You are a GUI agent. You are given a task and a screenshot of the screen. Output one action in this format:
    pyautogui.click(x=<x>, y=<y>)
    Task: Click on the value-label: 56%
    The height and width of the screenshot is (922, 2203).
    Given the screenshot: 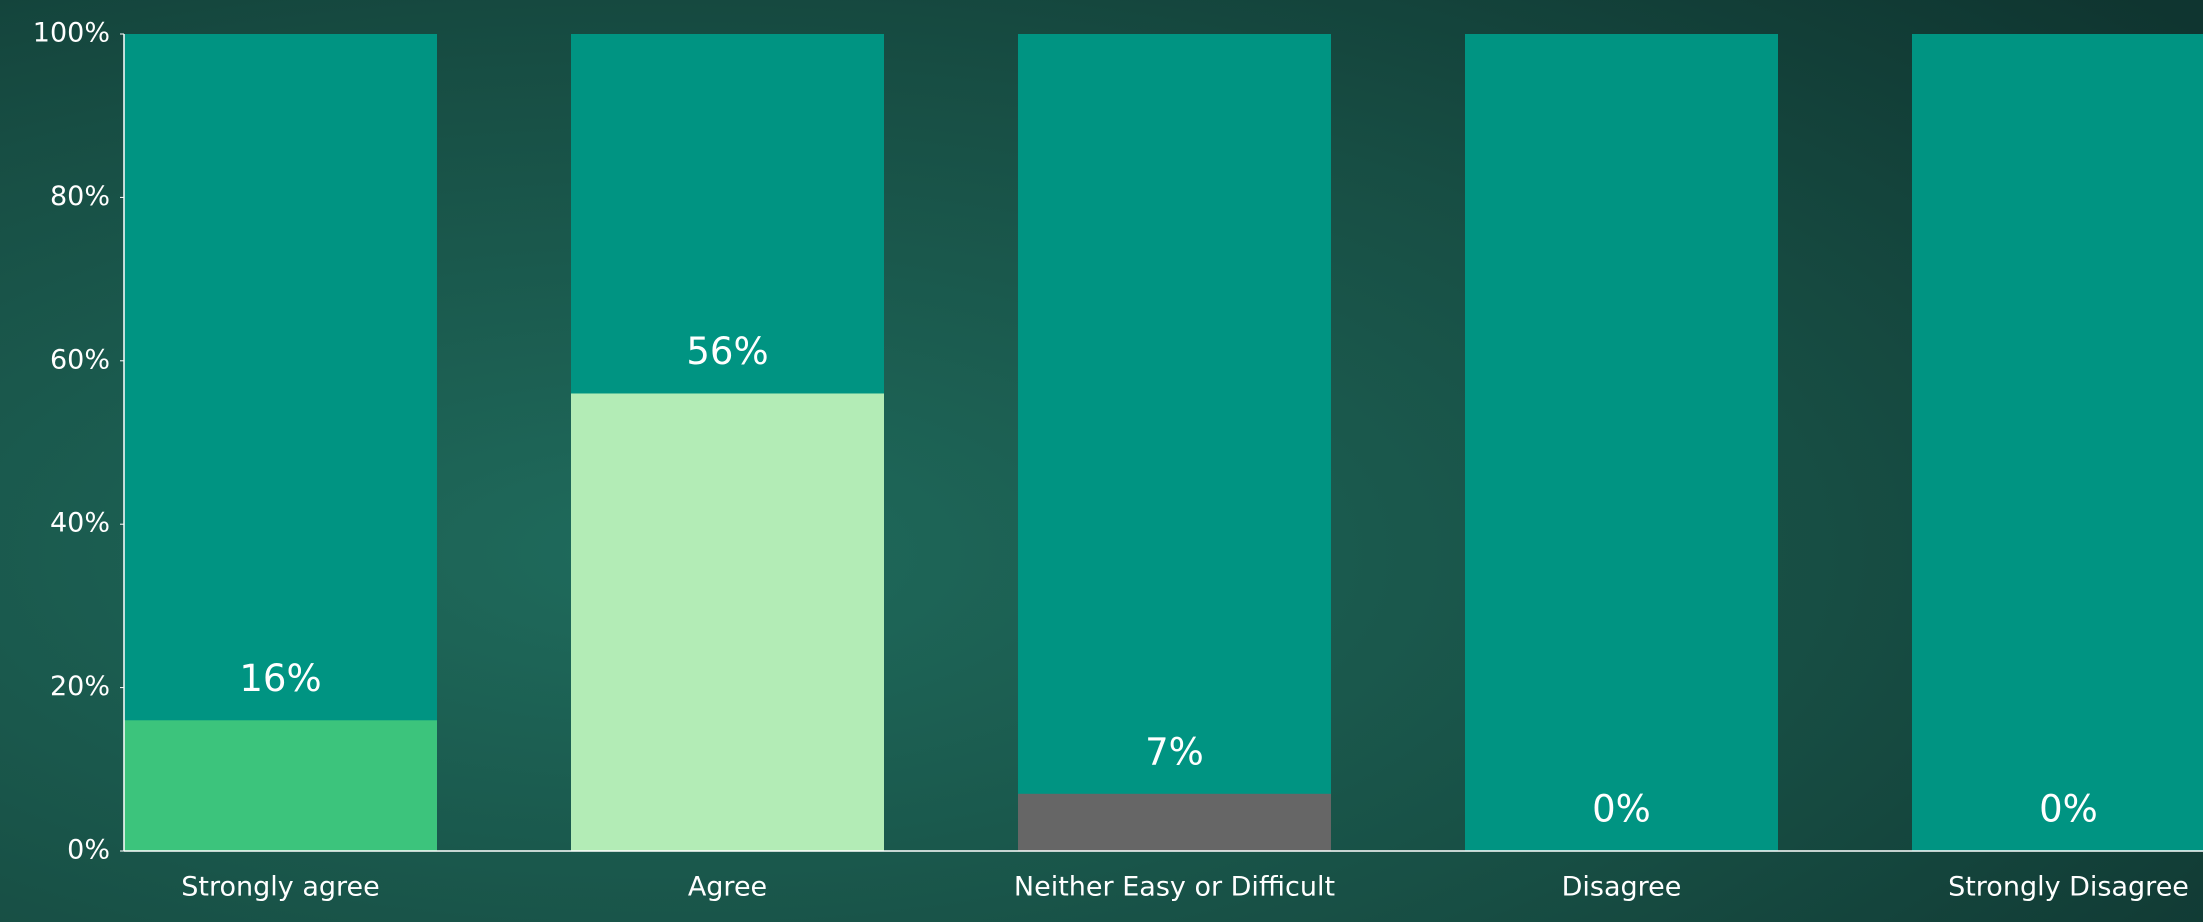 What is the action you would take?
    pyautogui.click(x=727, y=351)
    